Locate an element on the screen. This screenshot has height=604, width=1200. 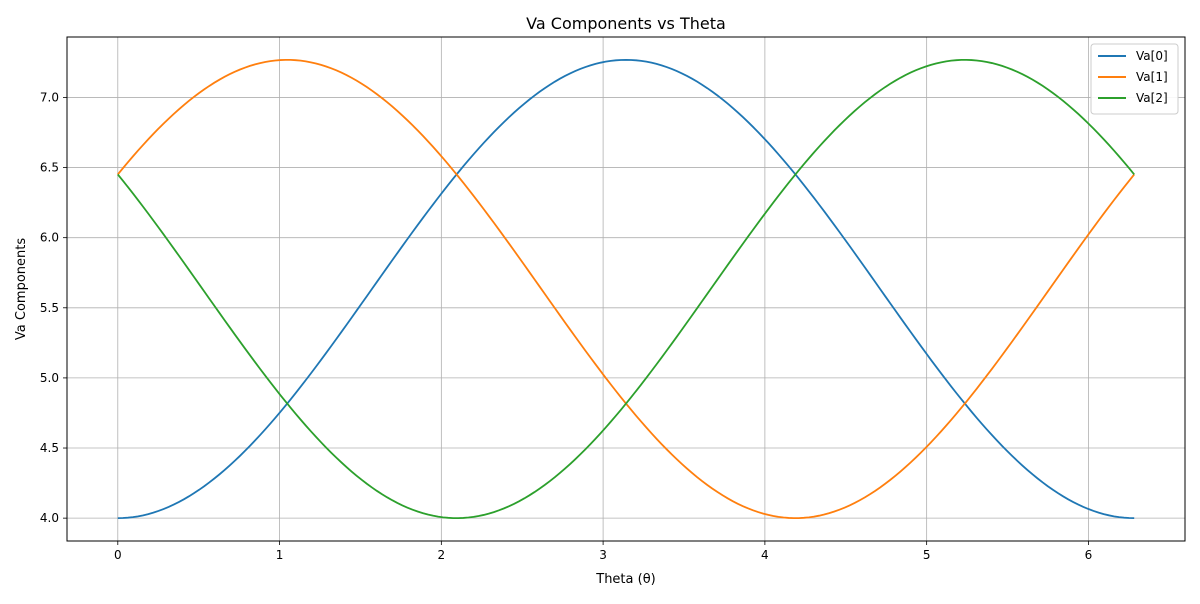
x-tick-label: 6 is located at coordinates (1089, 555).